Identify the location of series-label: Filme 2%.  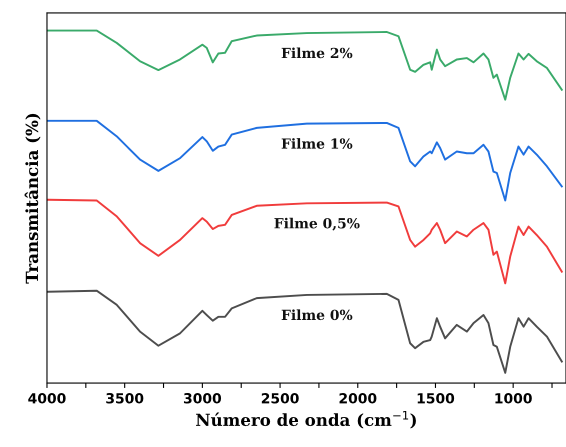
(317, 52).